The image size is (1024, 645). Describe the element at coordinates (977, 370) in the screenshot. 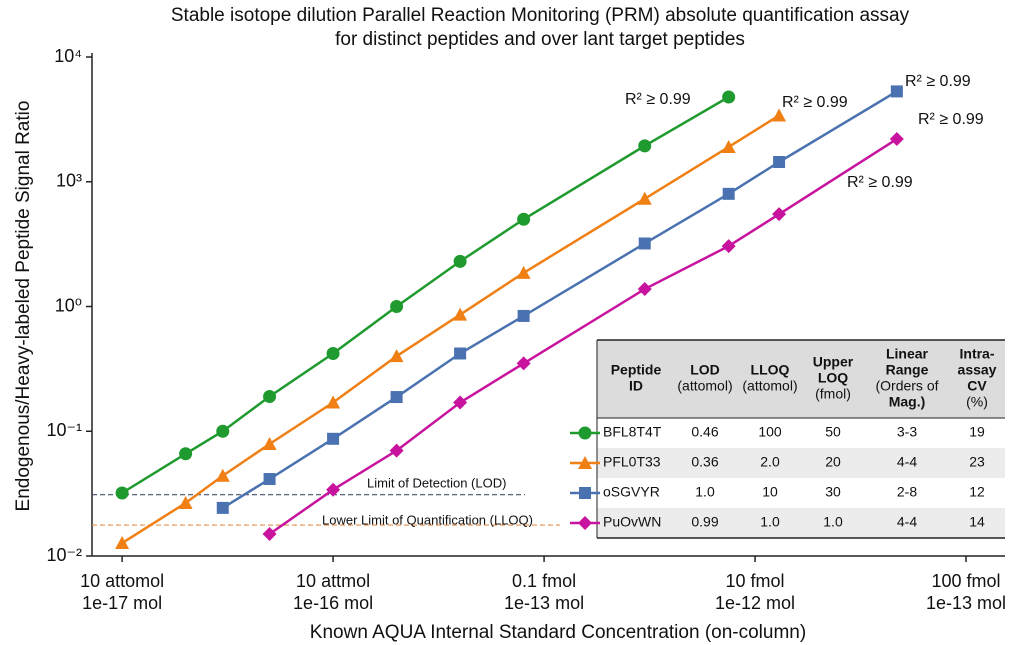

I see `table-header: assay` at that location.